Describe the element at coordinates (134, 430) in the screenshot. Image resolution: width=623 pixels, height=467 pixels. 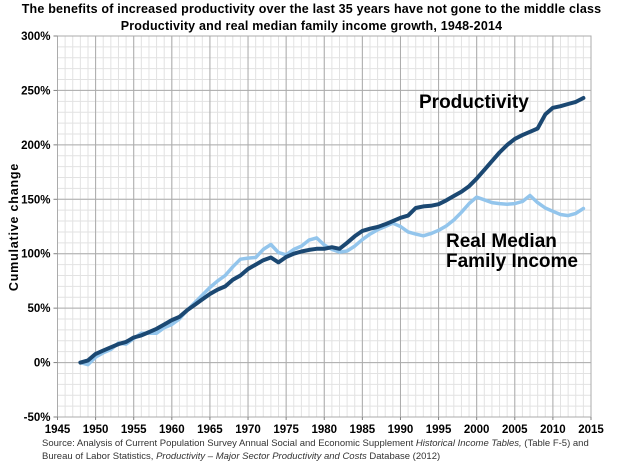
I see `x-tick-label: 1955` at that location.